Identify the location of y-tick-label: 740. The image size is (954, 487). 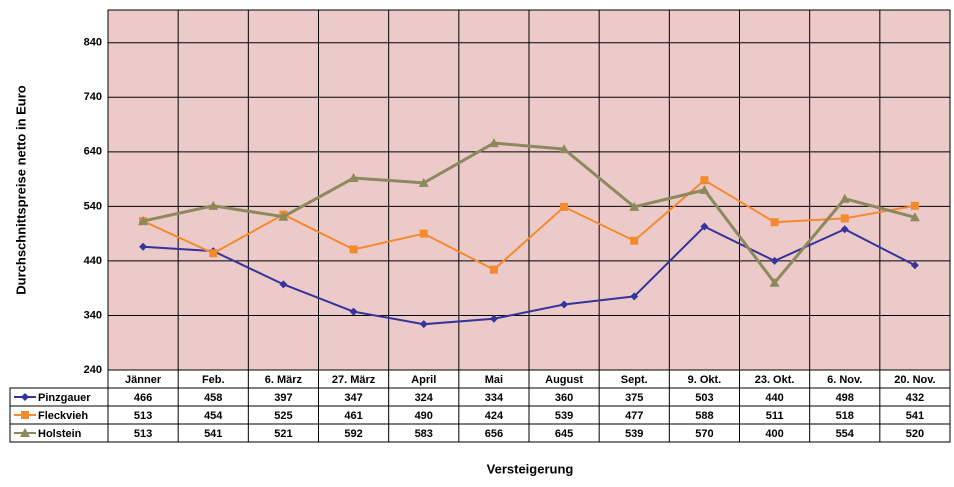
(93, 97).